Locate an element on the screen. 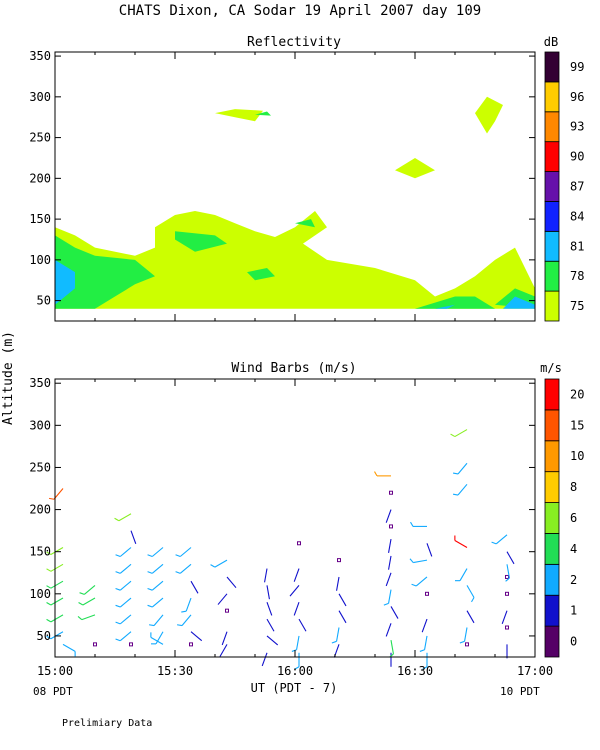 This screenshot has width=600, height=750. reflectivity-y-tick-label: 250 is located at coordinates (40, 138).